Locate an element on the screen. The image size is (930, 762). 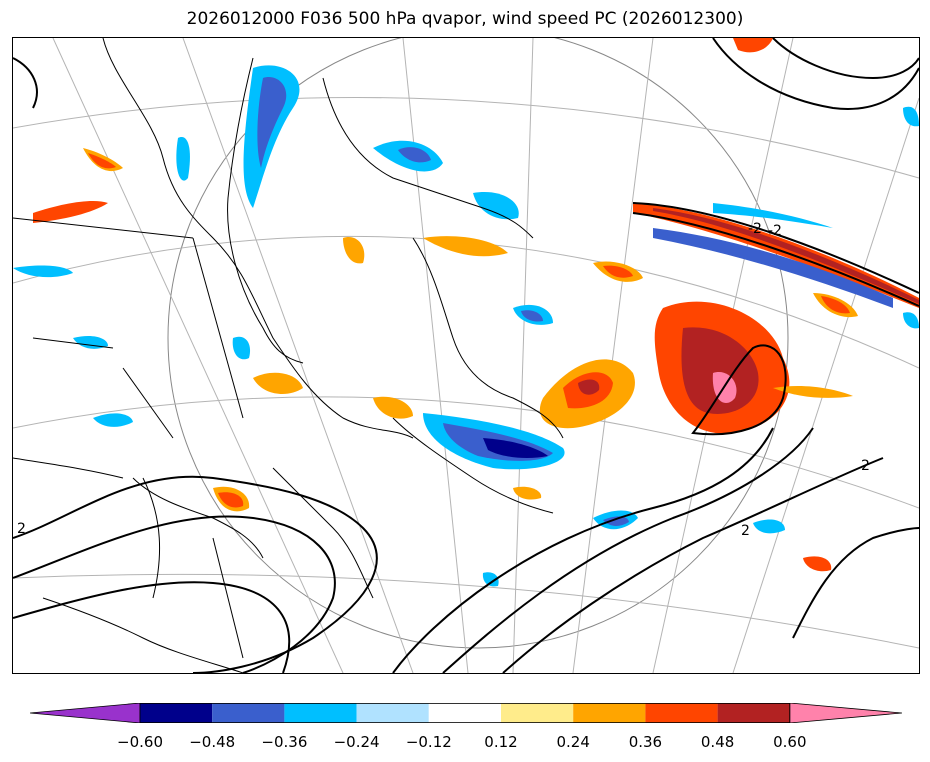
colorbar-tick-label: 0.48 is located at coordinates (717, 742).